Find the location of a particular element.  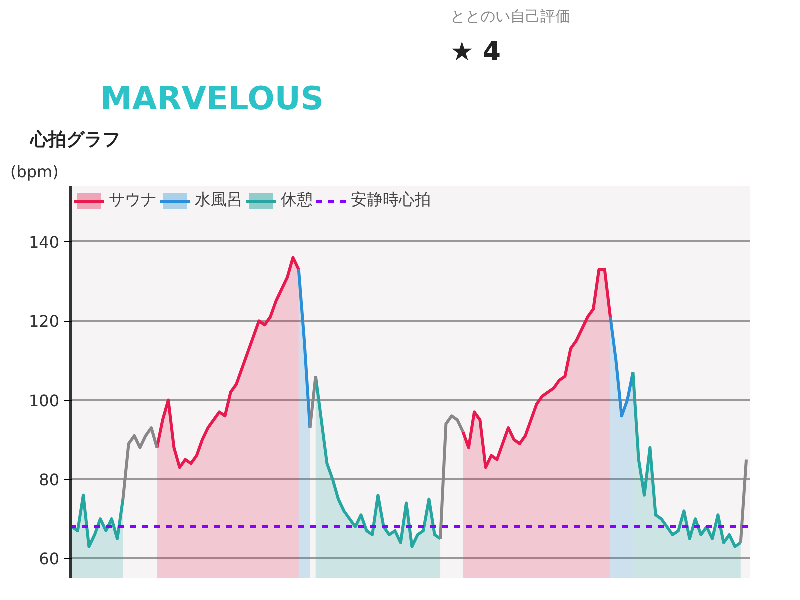

text: MARVELOUS is located at coordinates (212, 99).